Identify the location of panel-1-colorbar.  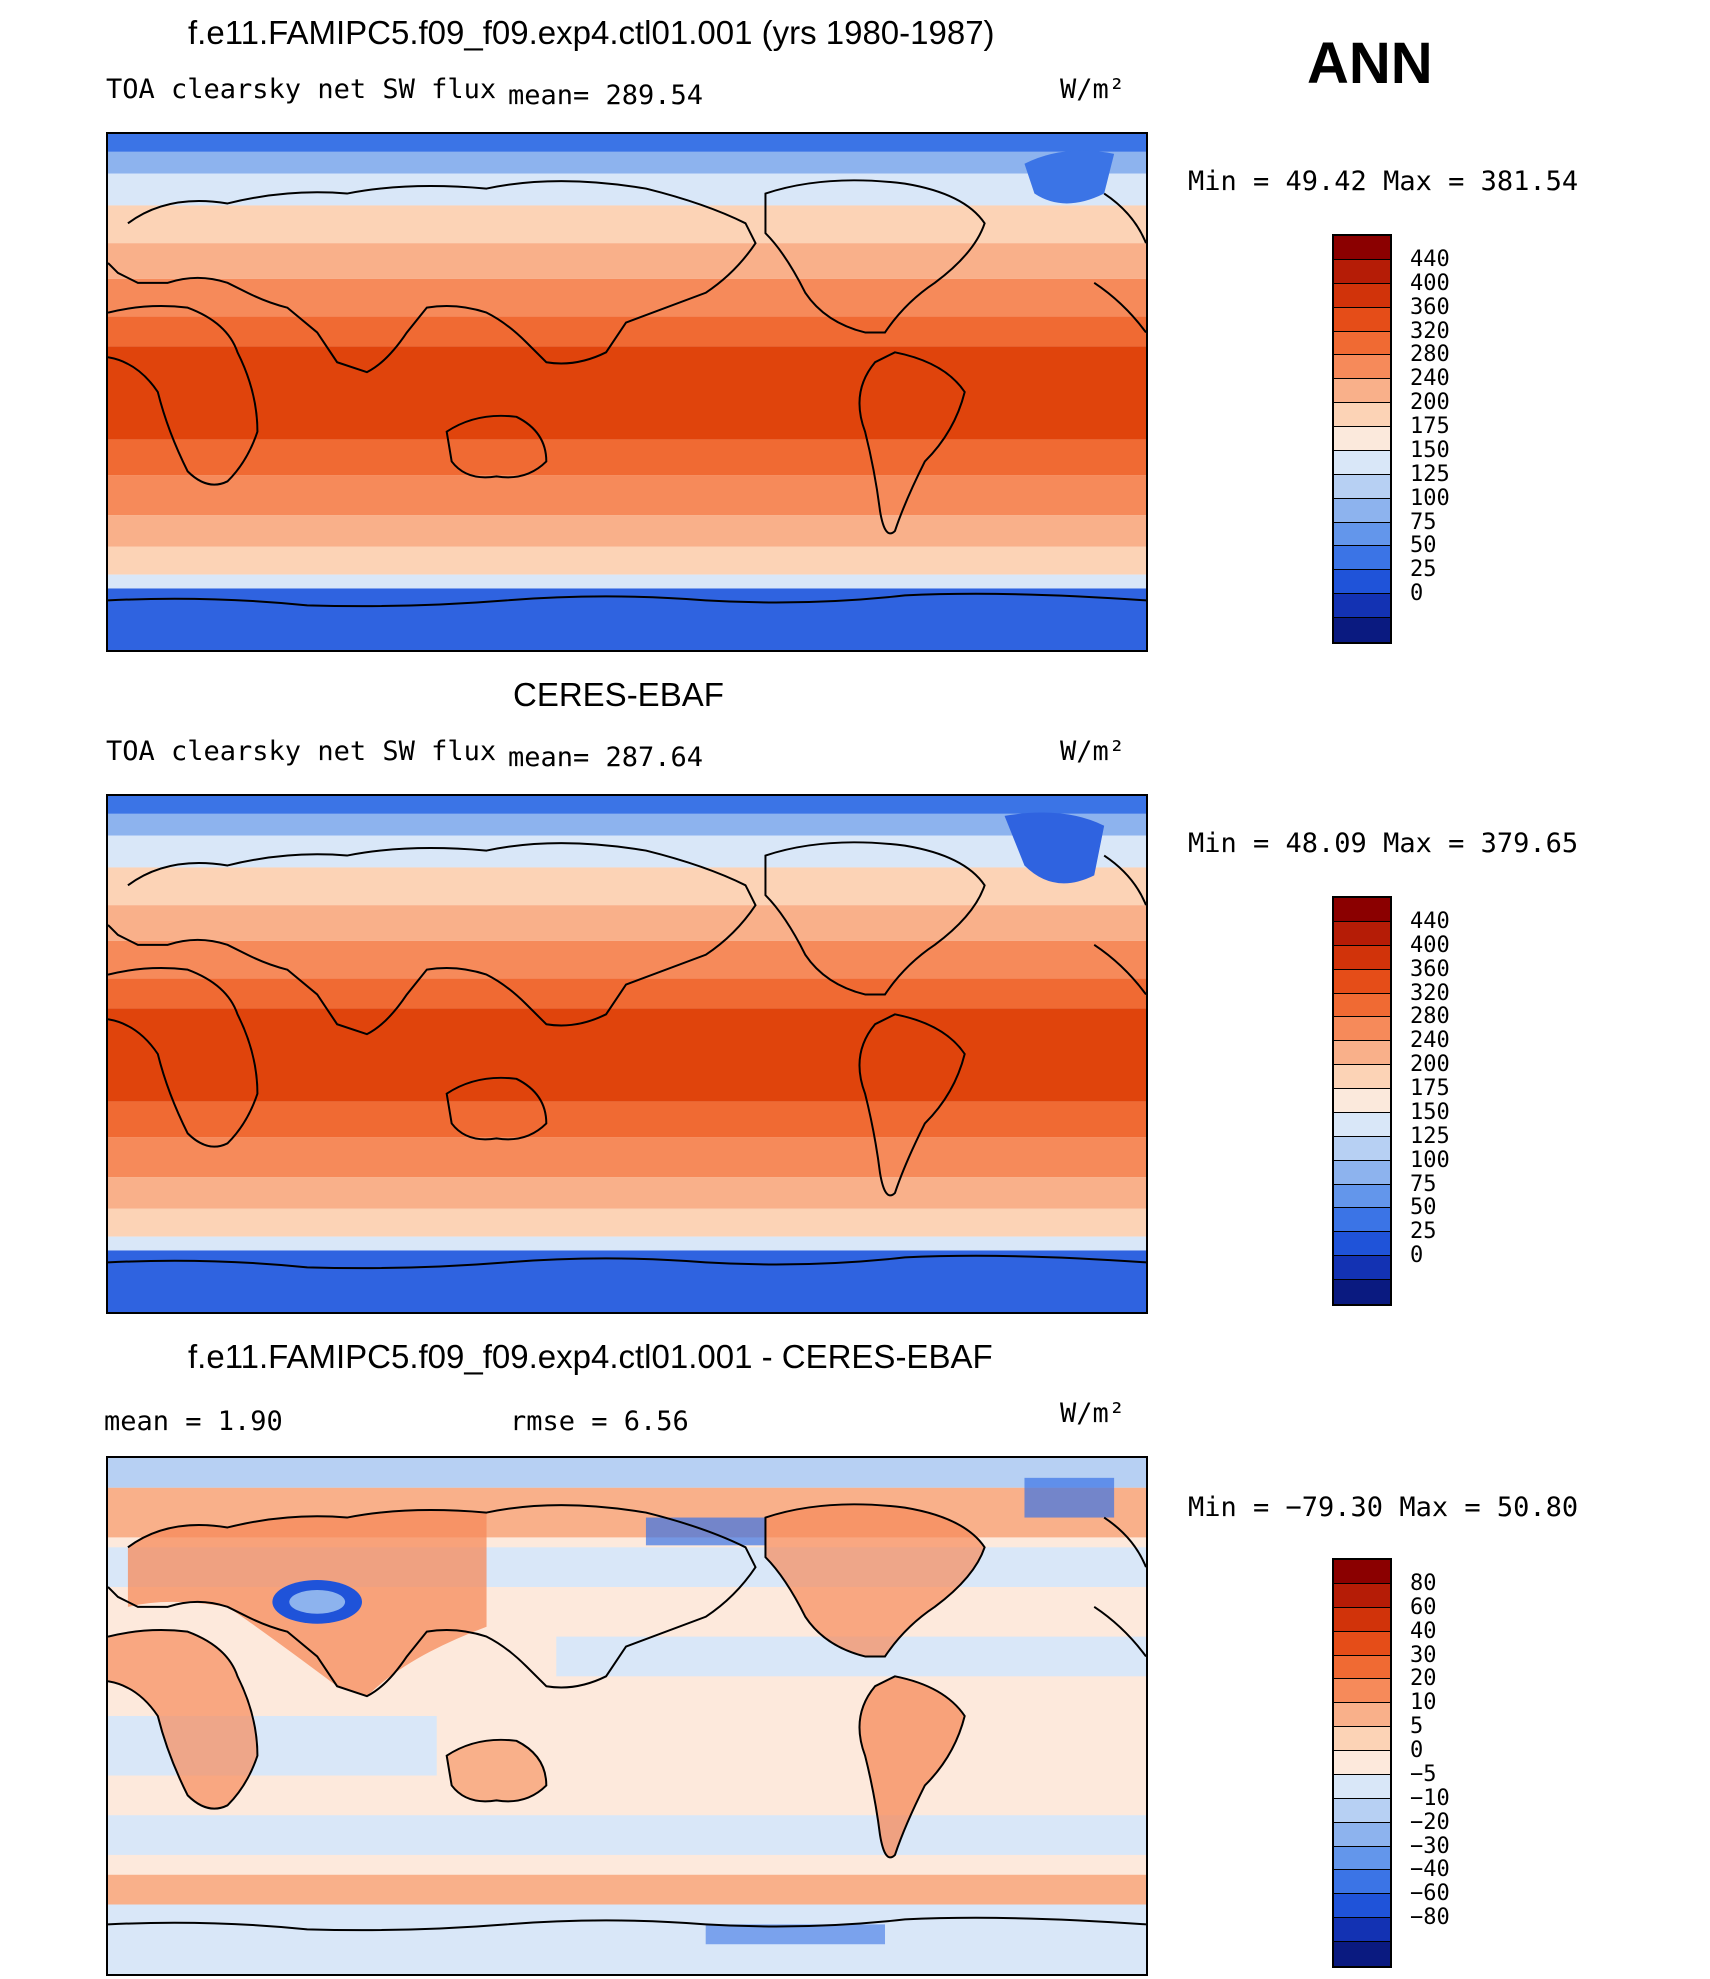
(1362, 439).